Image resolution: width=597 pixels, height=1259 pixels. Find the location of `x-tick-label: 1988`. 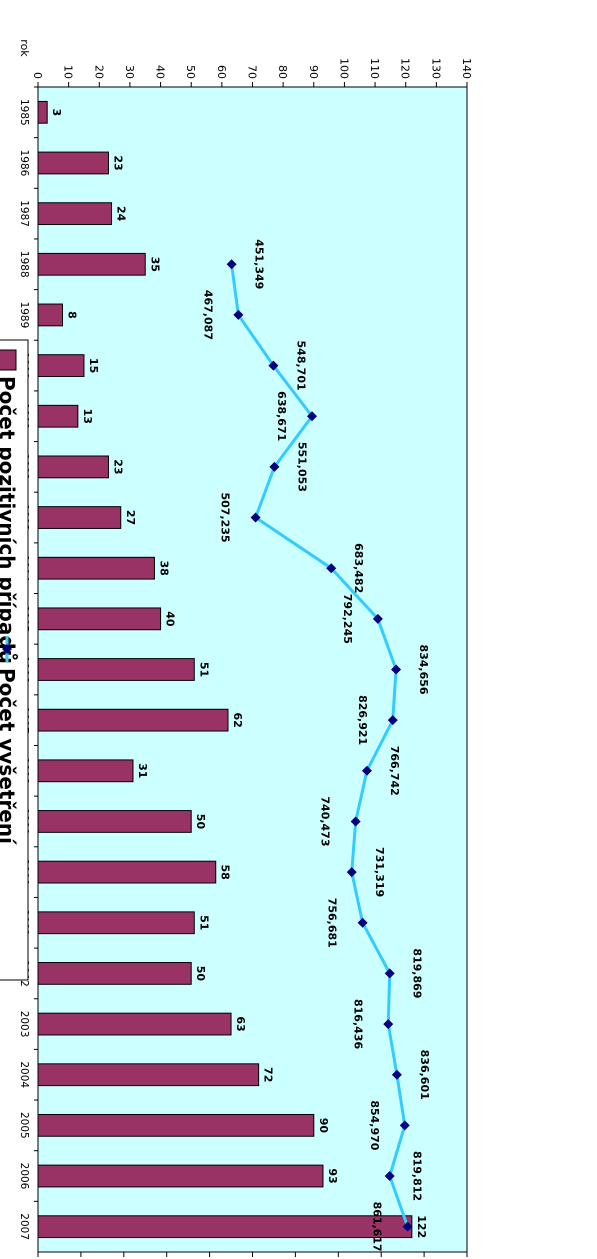

x-tick-label: 1988 is located at coordinates (24, 264).